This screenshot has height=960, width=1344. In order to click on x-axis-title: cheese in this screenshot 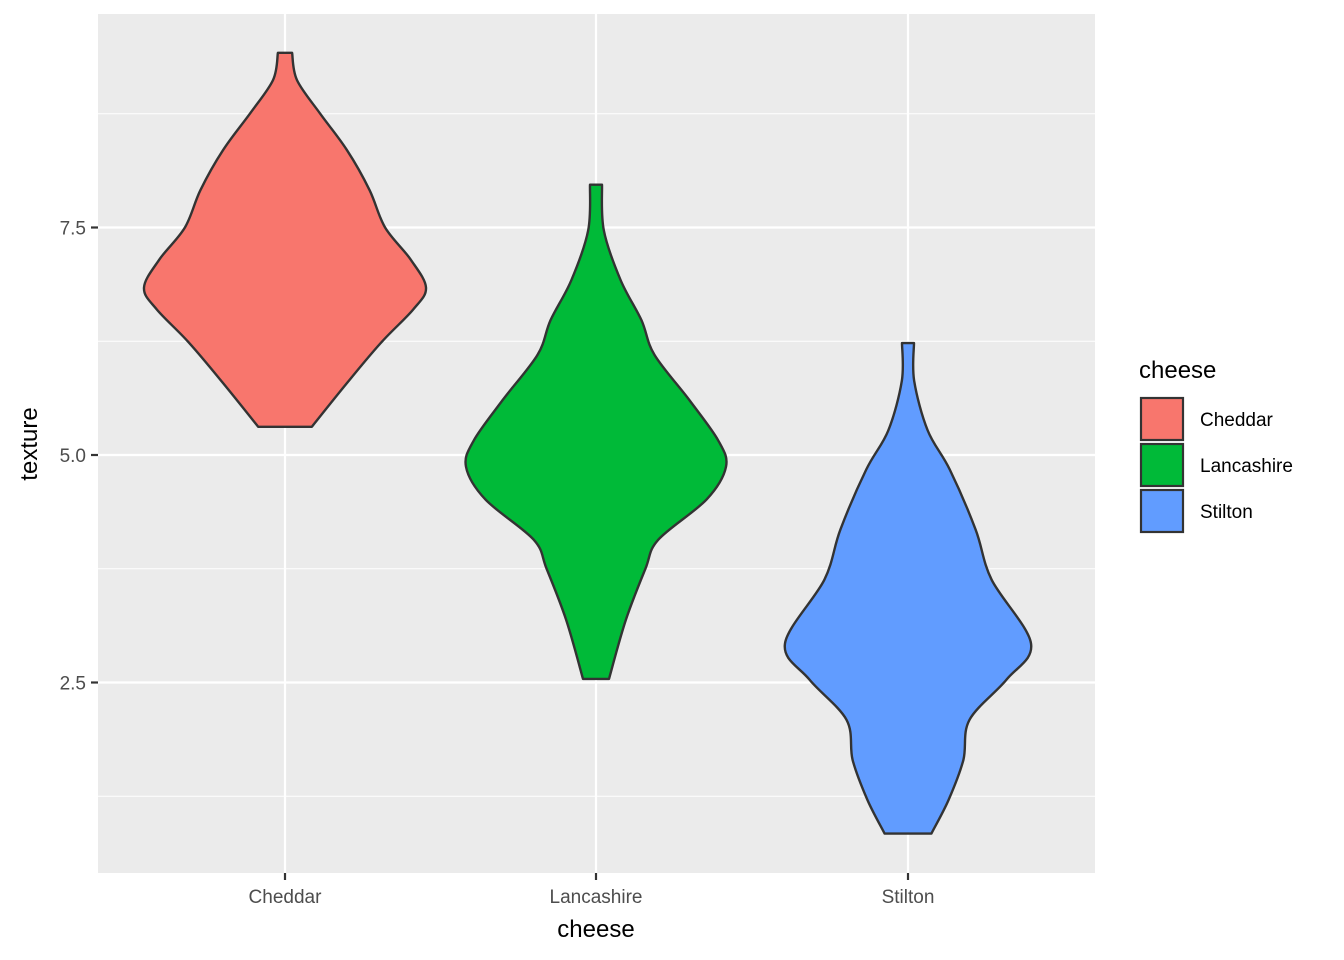, I will do `click(595, 929)`.